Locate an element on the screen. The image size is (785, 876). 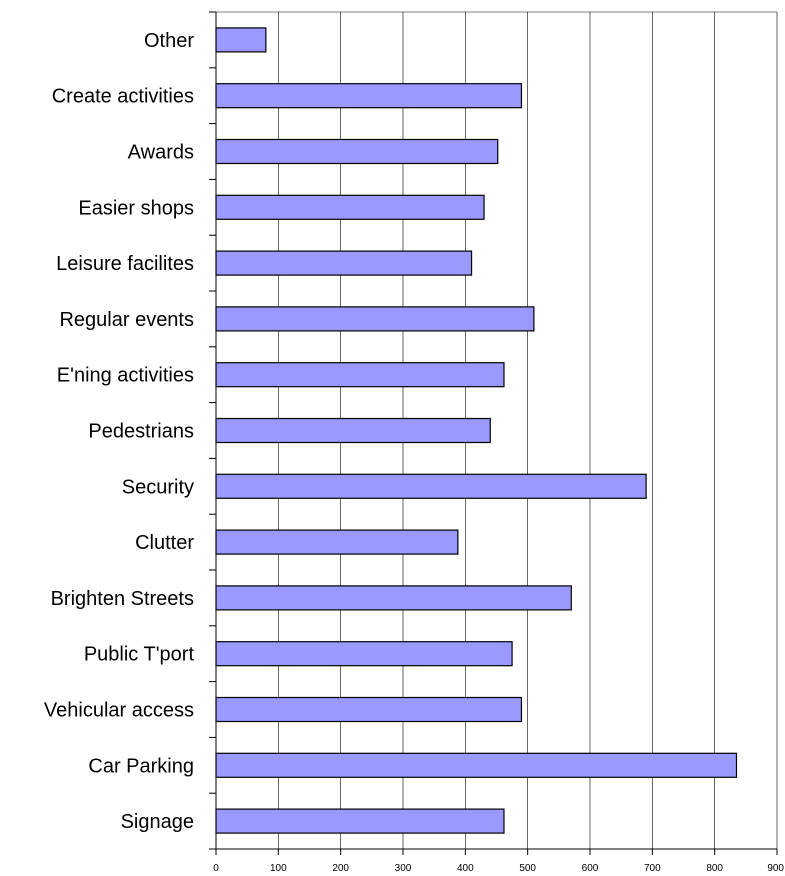
category-label-13: Car Parking is located at coordinates (141, 766).